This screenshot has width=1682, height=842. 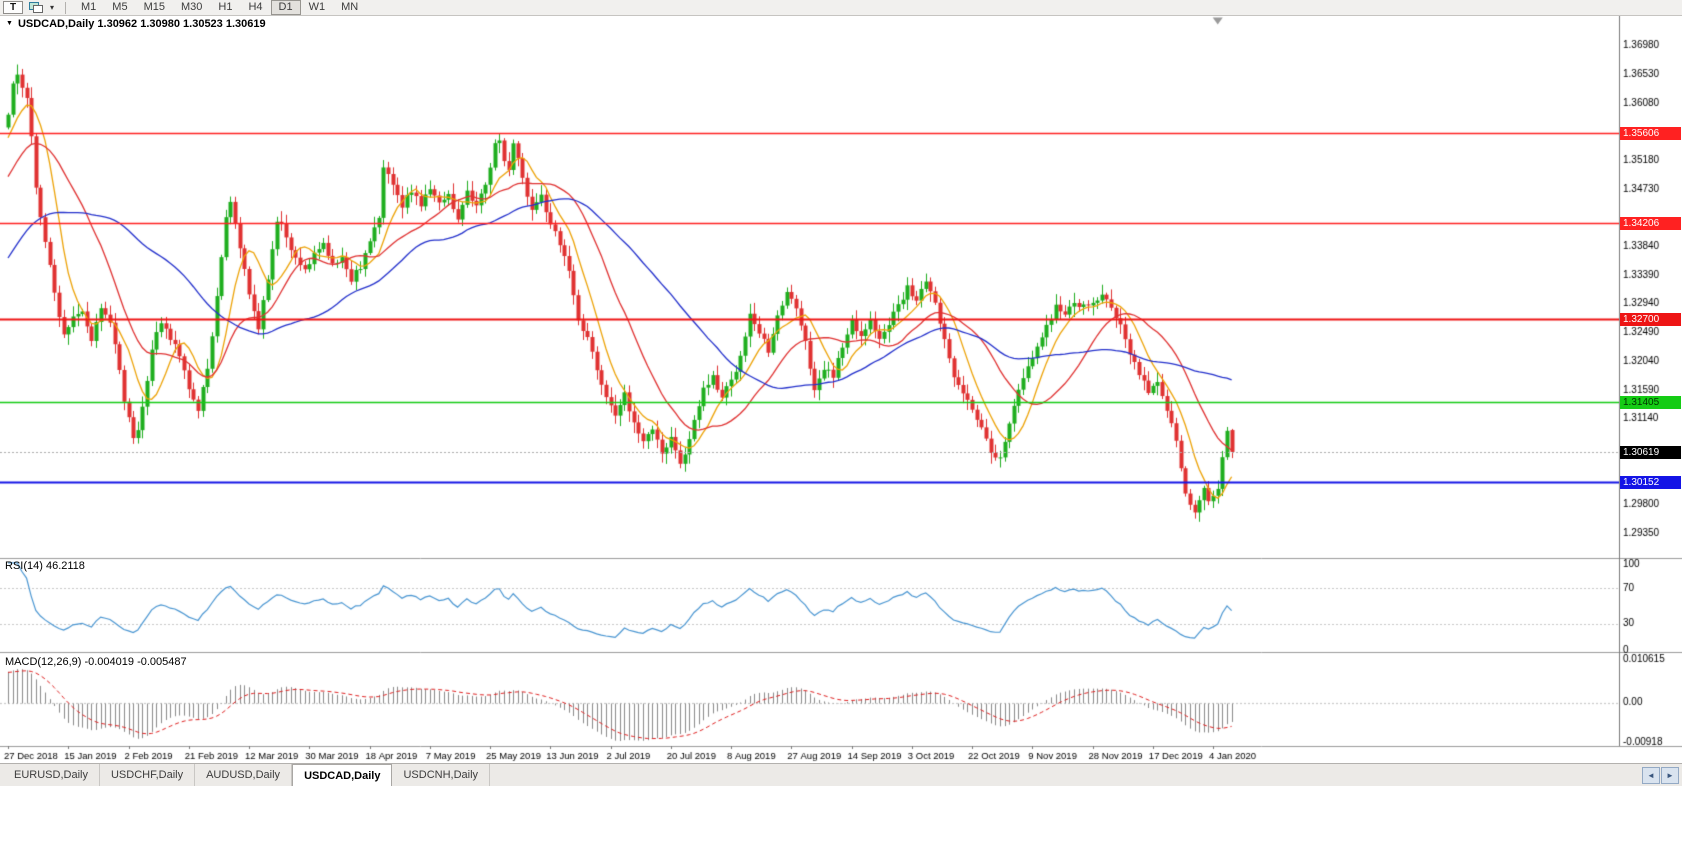 What do you see at coordinates (349, 7) in the screenshot?
I see `timeframe-button-mn: MN` at bounding box center [349, 7].